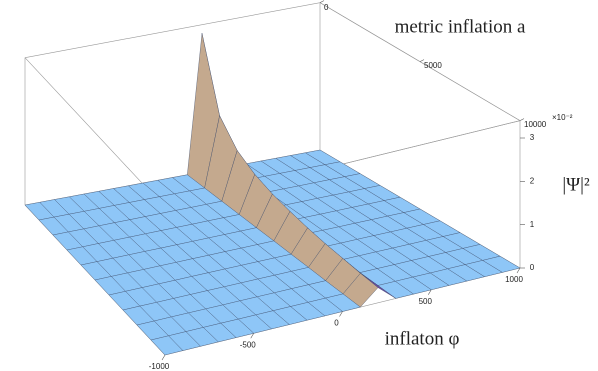 The height and width of the screenshot is (371, 598). Describe the element at coordinates (159, 366) in the screenshot. I see `x-tick-label: -1000` at that location.